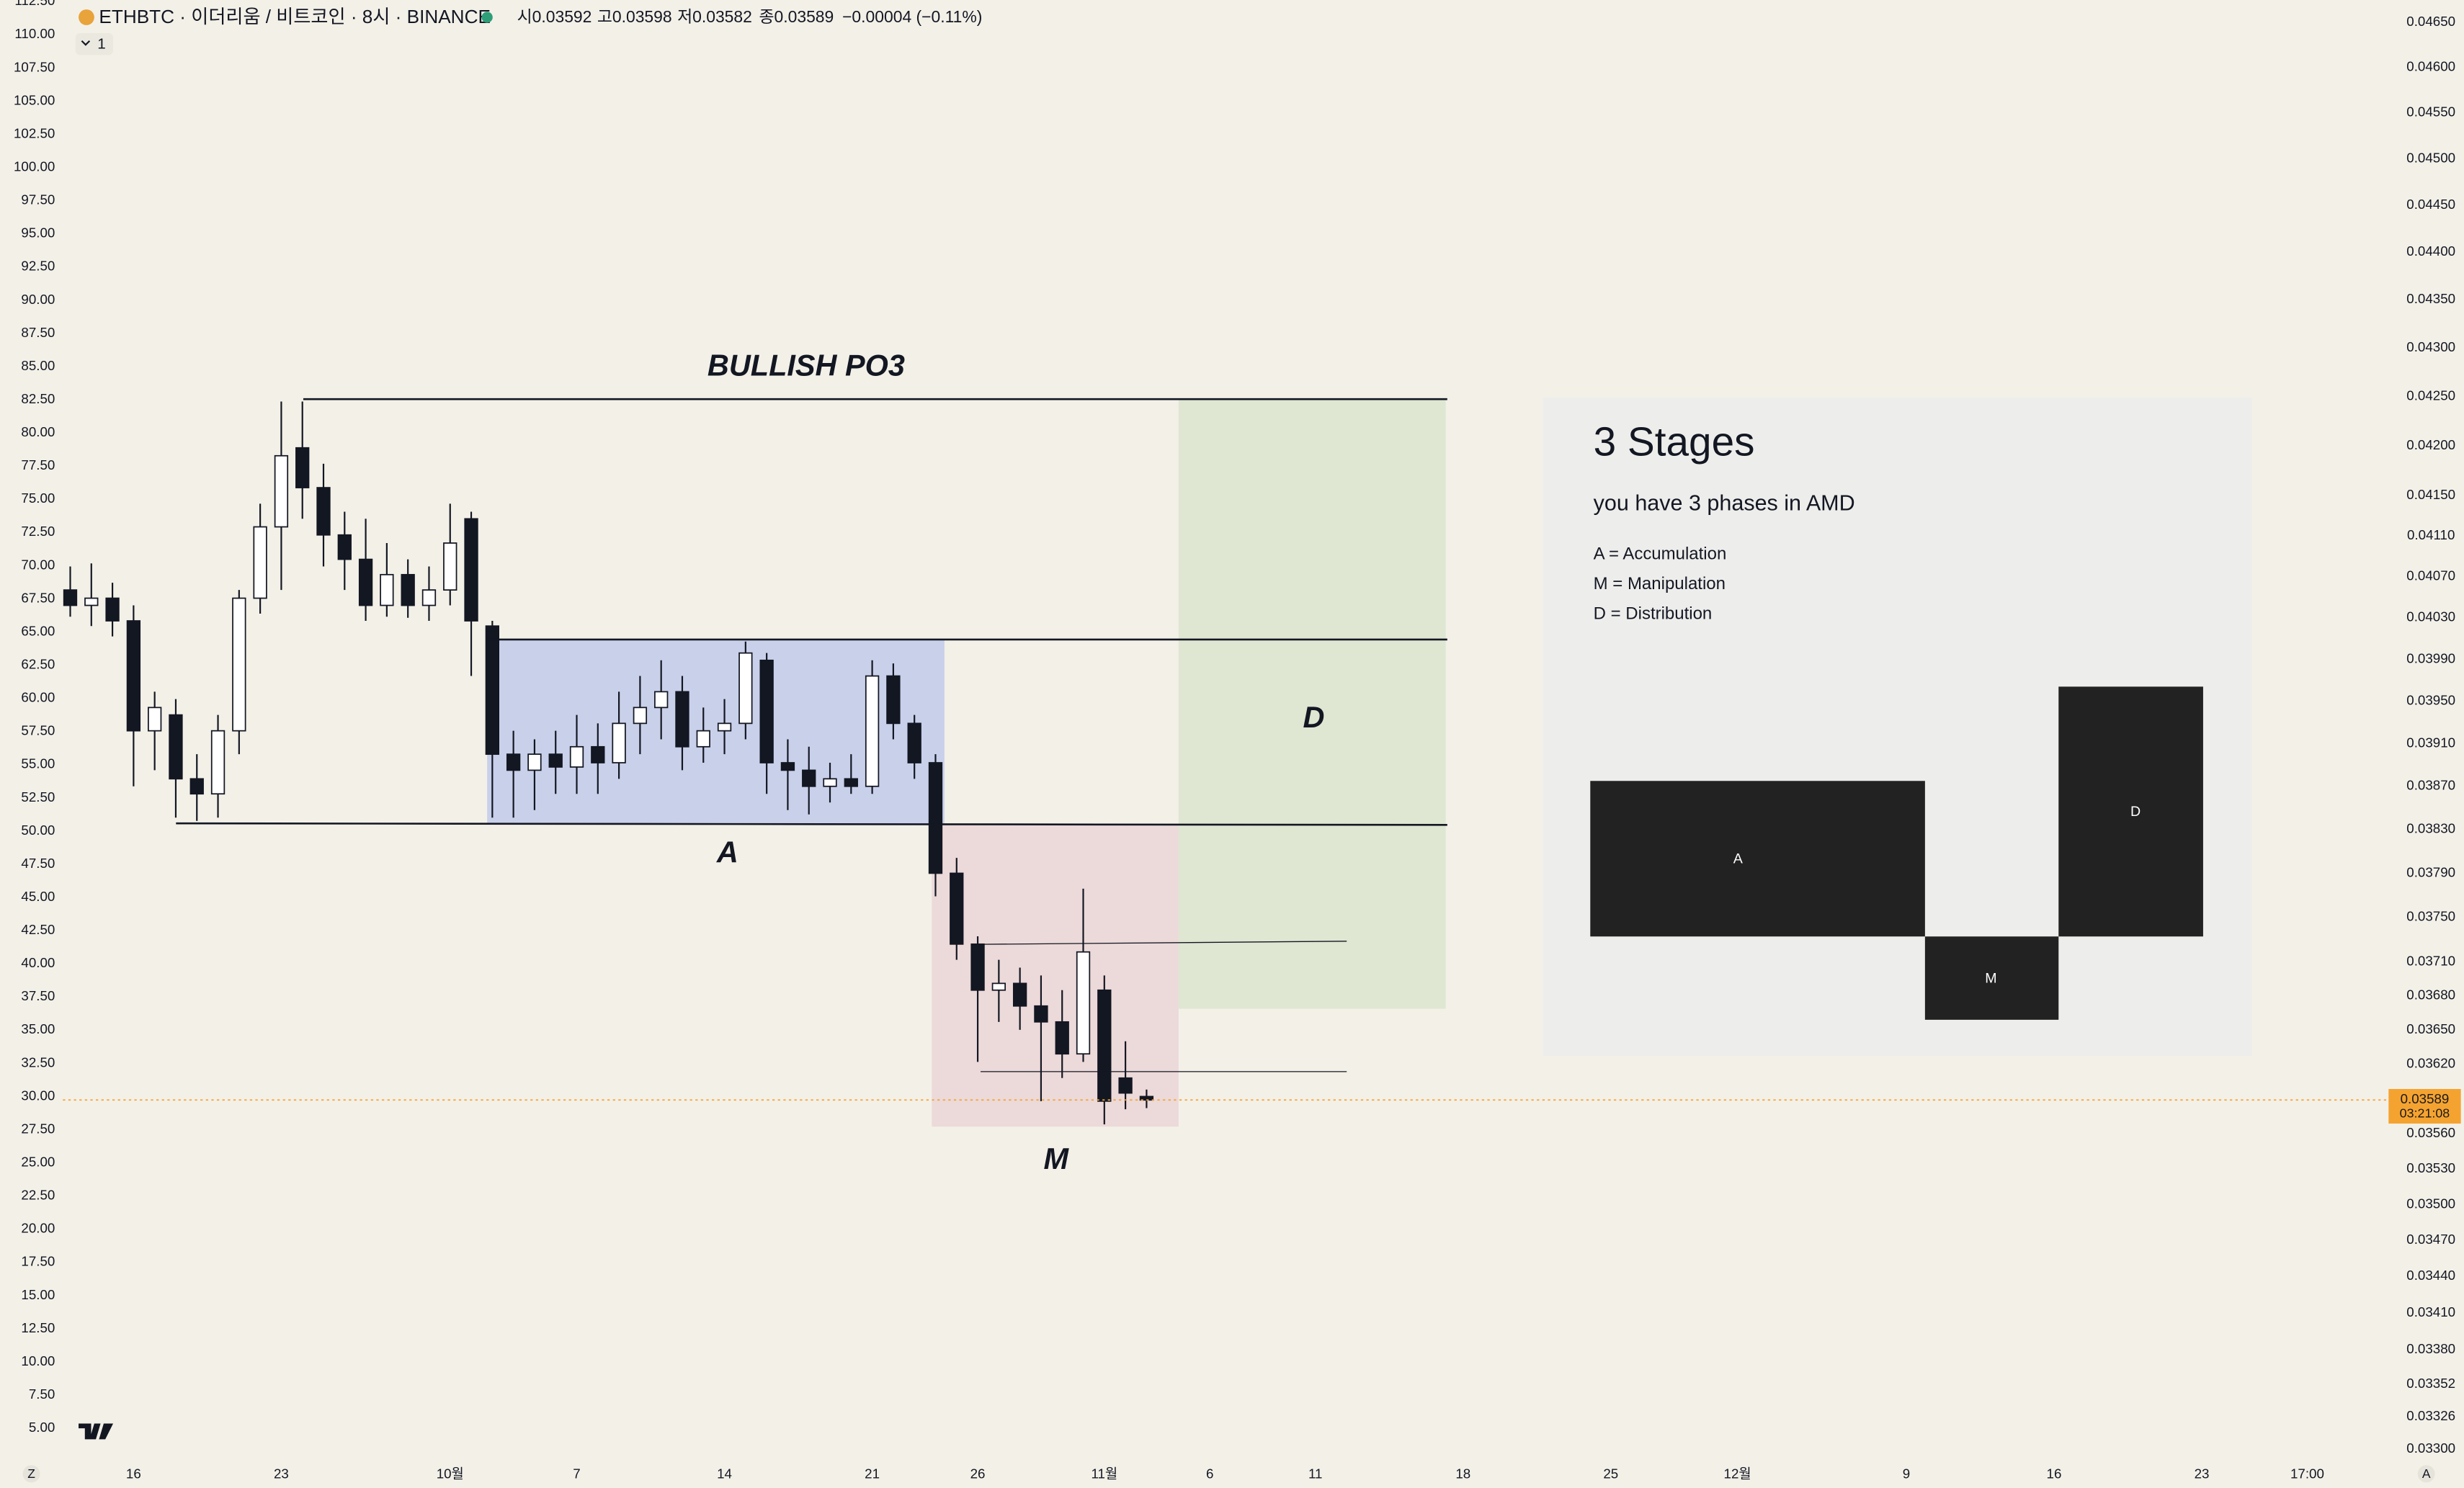  Describe the element at coordinates (2430, 1348) in the screenshot. I see `y2-tick-label: 0.03380` at that location.